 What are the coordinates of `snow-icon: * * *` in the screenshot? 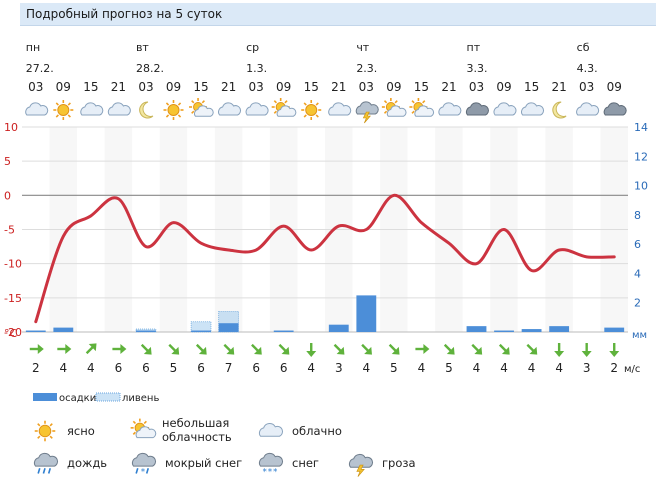 It's located at (270, 464).